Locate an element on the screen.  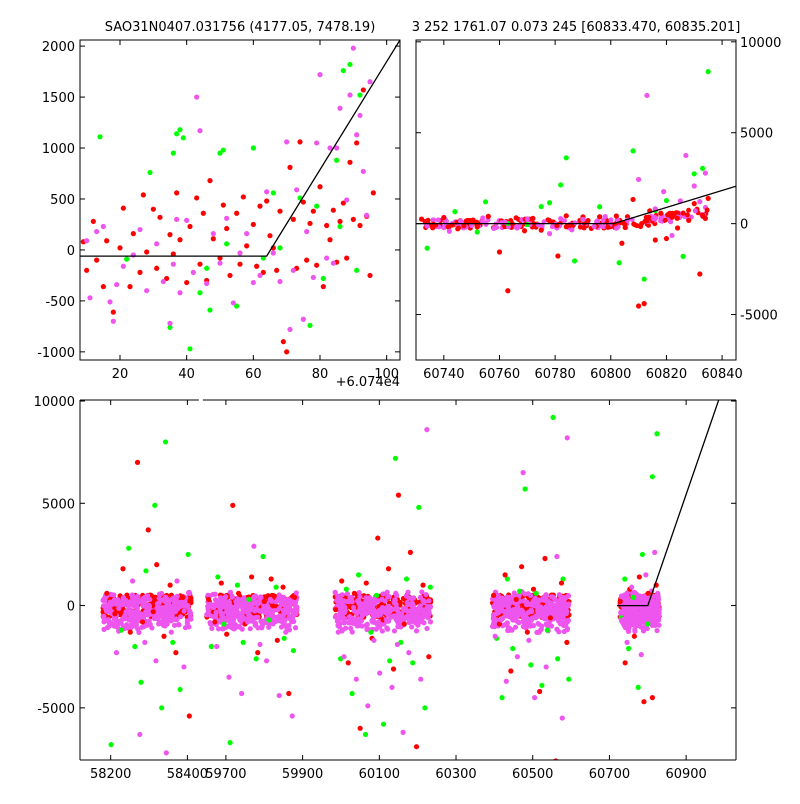
y-tick-label: 0 is located at coordinates (744, 225).